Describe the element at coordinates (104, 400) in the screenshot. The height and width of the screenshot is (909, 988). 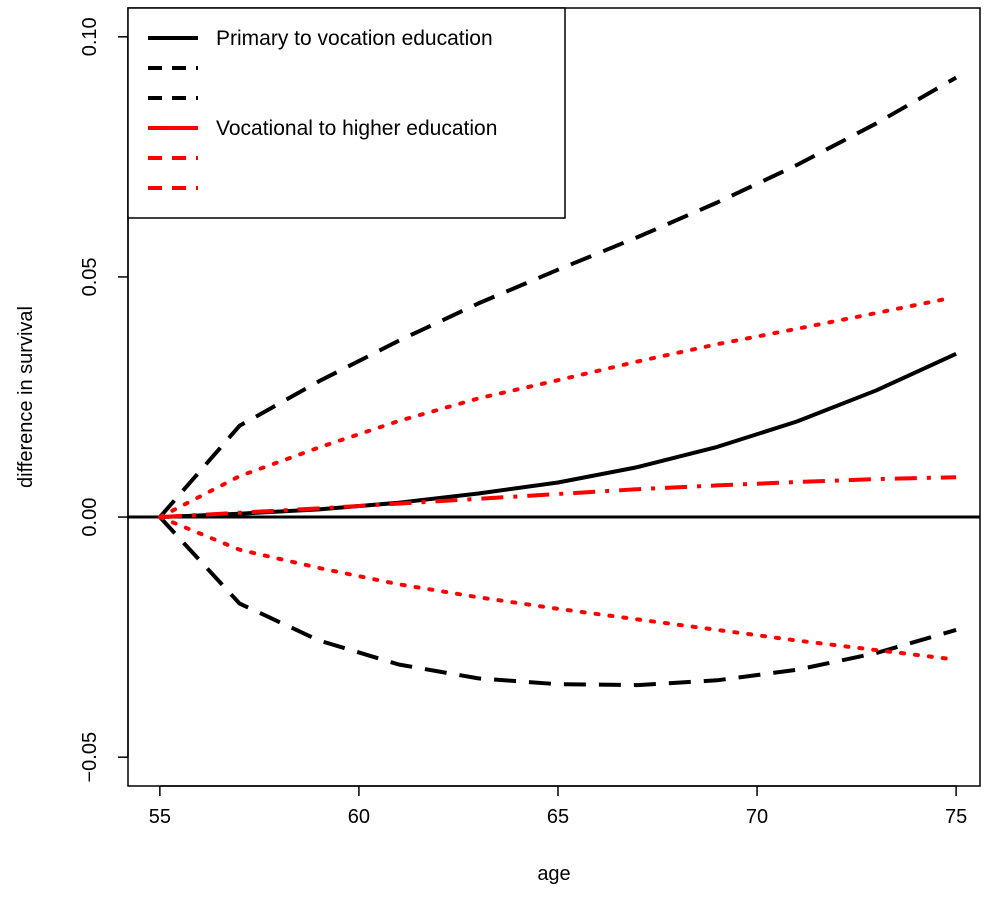
I see `y-axis: −0.05 0.00 0.05 0.10` at that location.